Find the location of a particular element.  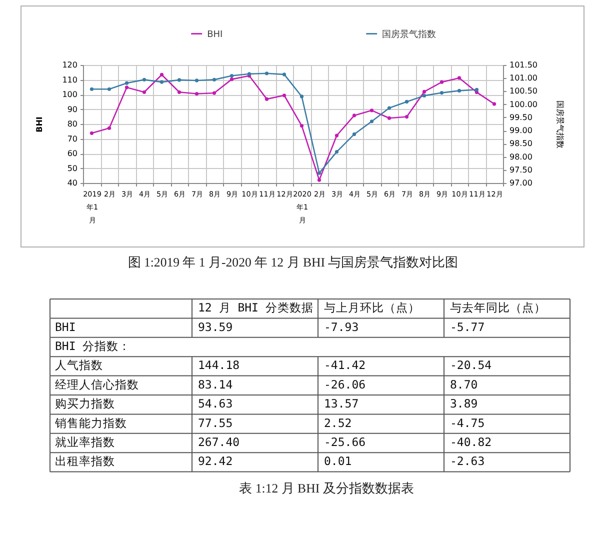

legend-label: 国房景气指数 is located at coordinates (409, 34).